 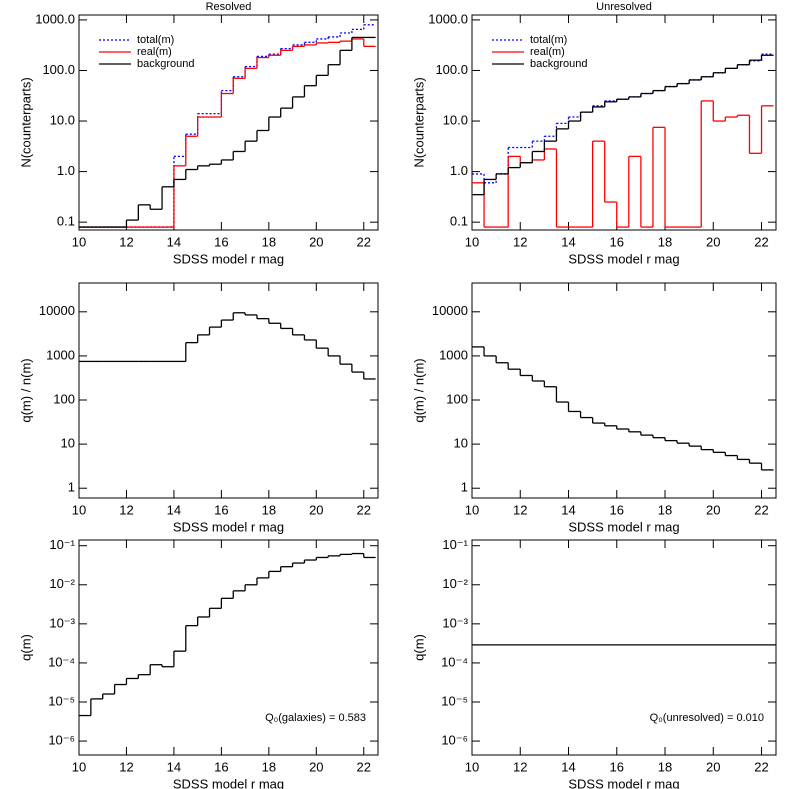 What do you see at coordinates (315, 718) in the screenshot?
I see `annotation: Q₀(galaxies) = 0.583` at bounding box center [315, 718].